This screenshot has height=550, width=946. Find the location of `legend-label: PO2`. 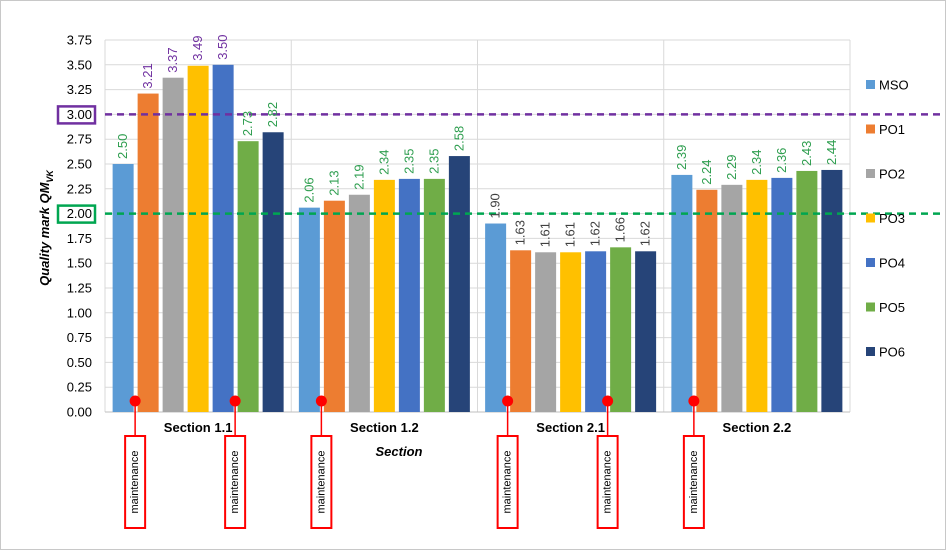

legend-label: PO2 is located at coordinates (892, 174).